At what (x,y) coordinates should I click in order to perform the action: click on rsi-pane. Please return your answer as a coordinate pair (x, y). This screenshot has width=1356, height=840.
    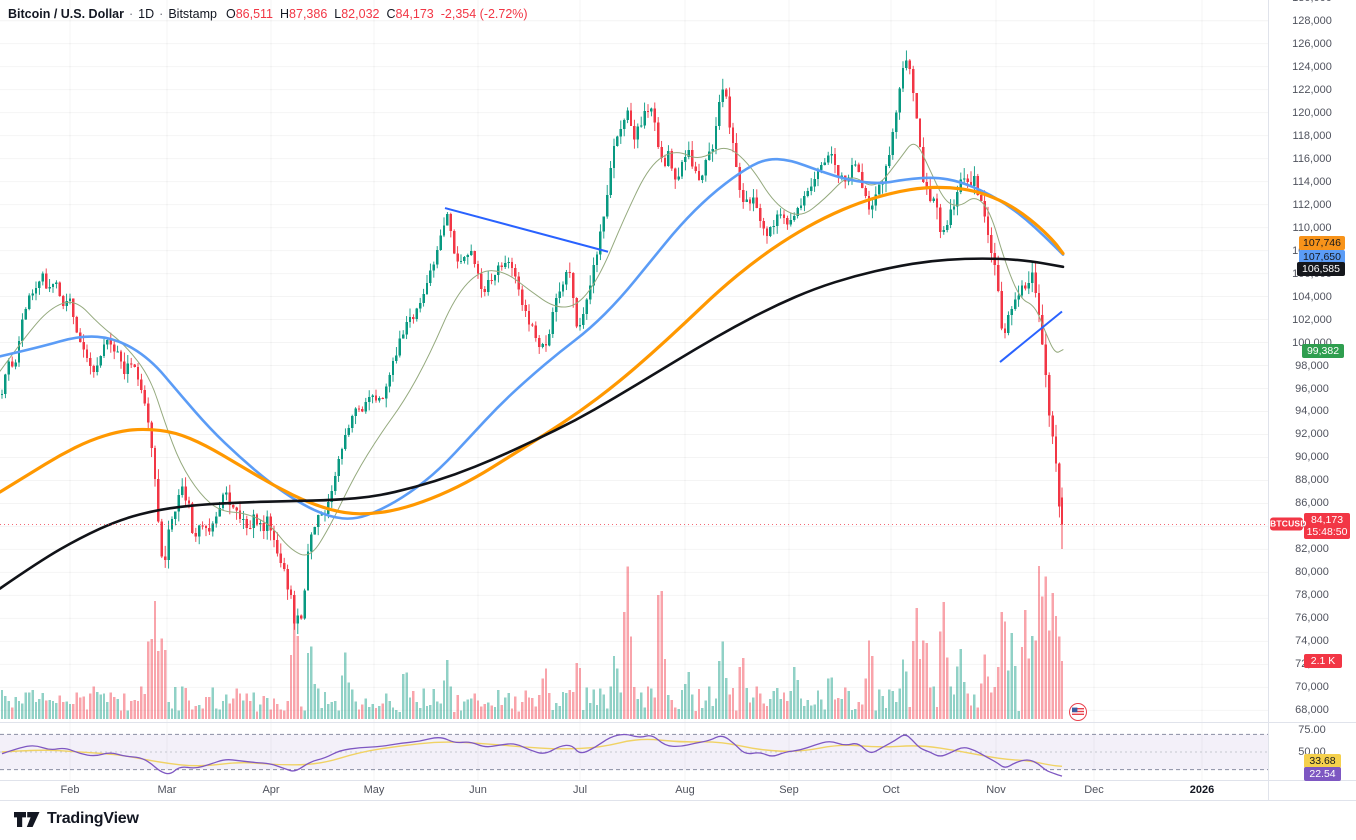
    Looking at the image, I should click on (634, 755).